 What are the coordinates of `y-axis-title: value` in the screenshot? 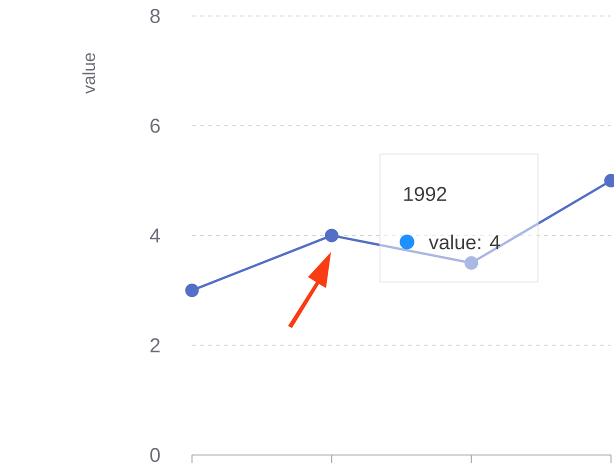 It's located at (89, 73).